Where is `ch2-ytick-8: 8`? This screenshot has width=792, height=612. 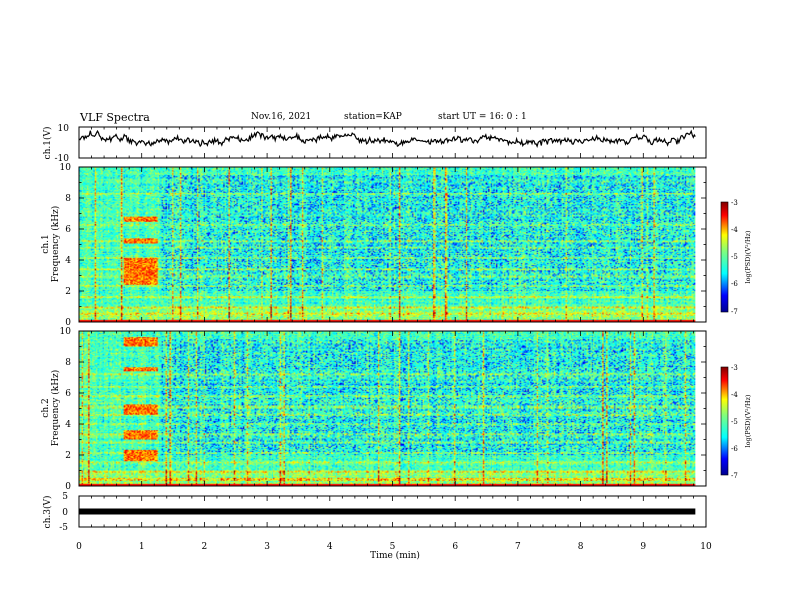
ch2-ytick-8: 8 is located at coordinates (68, 363).